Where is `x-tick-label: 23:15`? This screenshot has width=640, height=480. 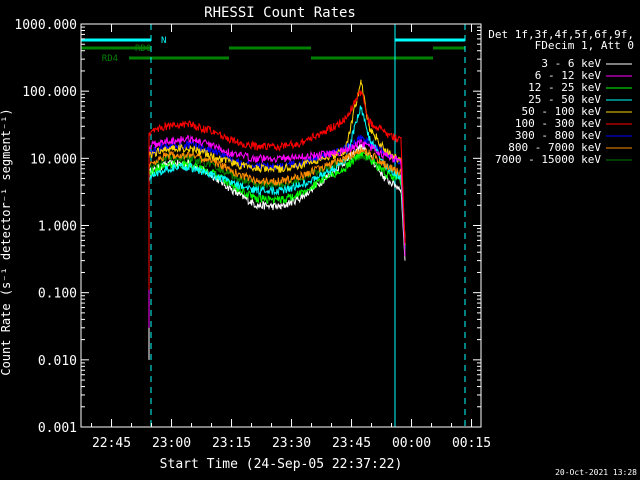
x-tick-label: 23:15 is located at coordinates (231, 443).